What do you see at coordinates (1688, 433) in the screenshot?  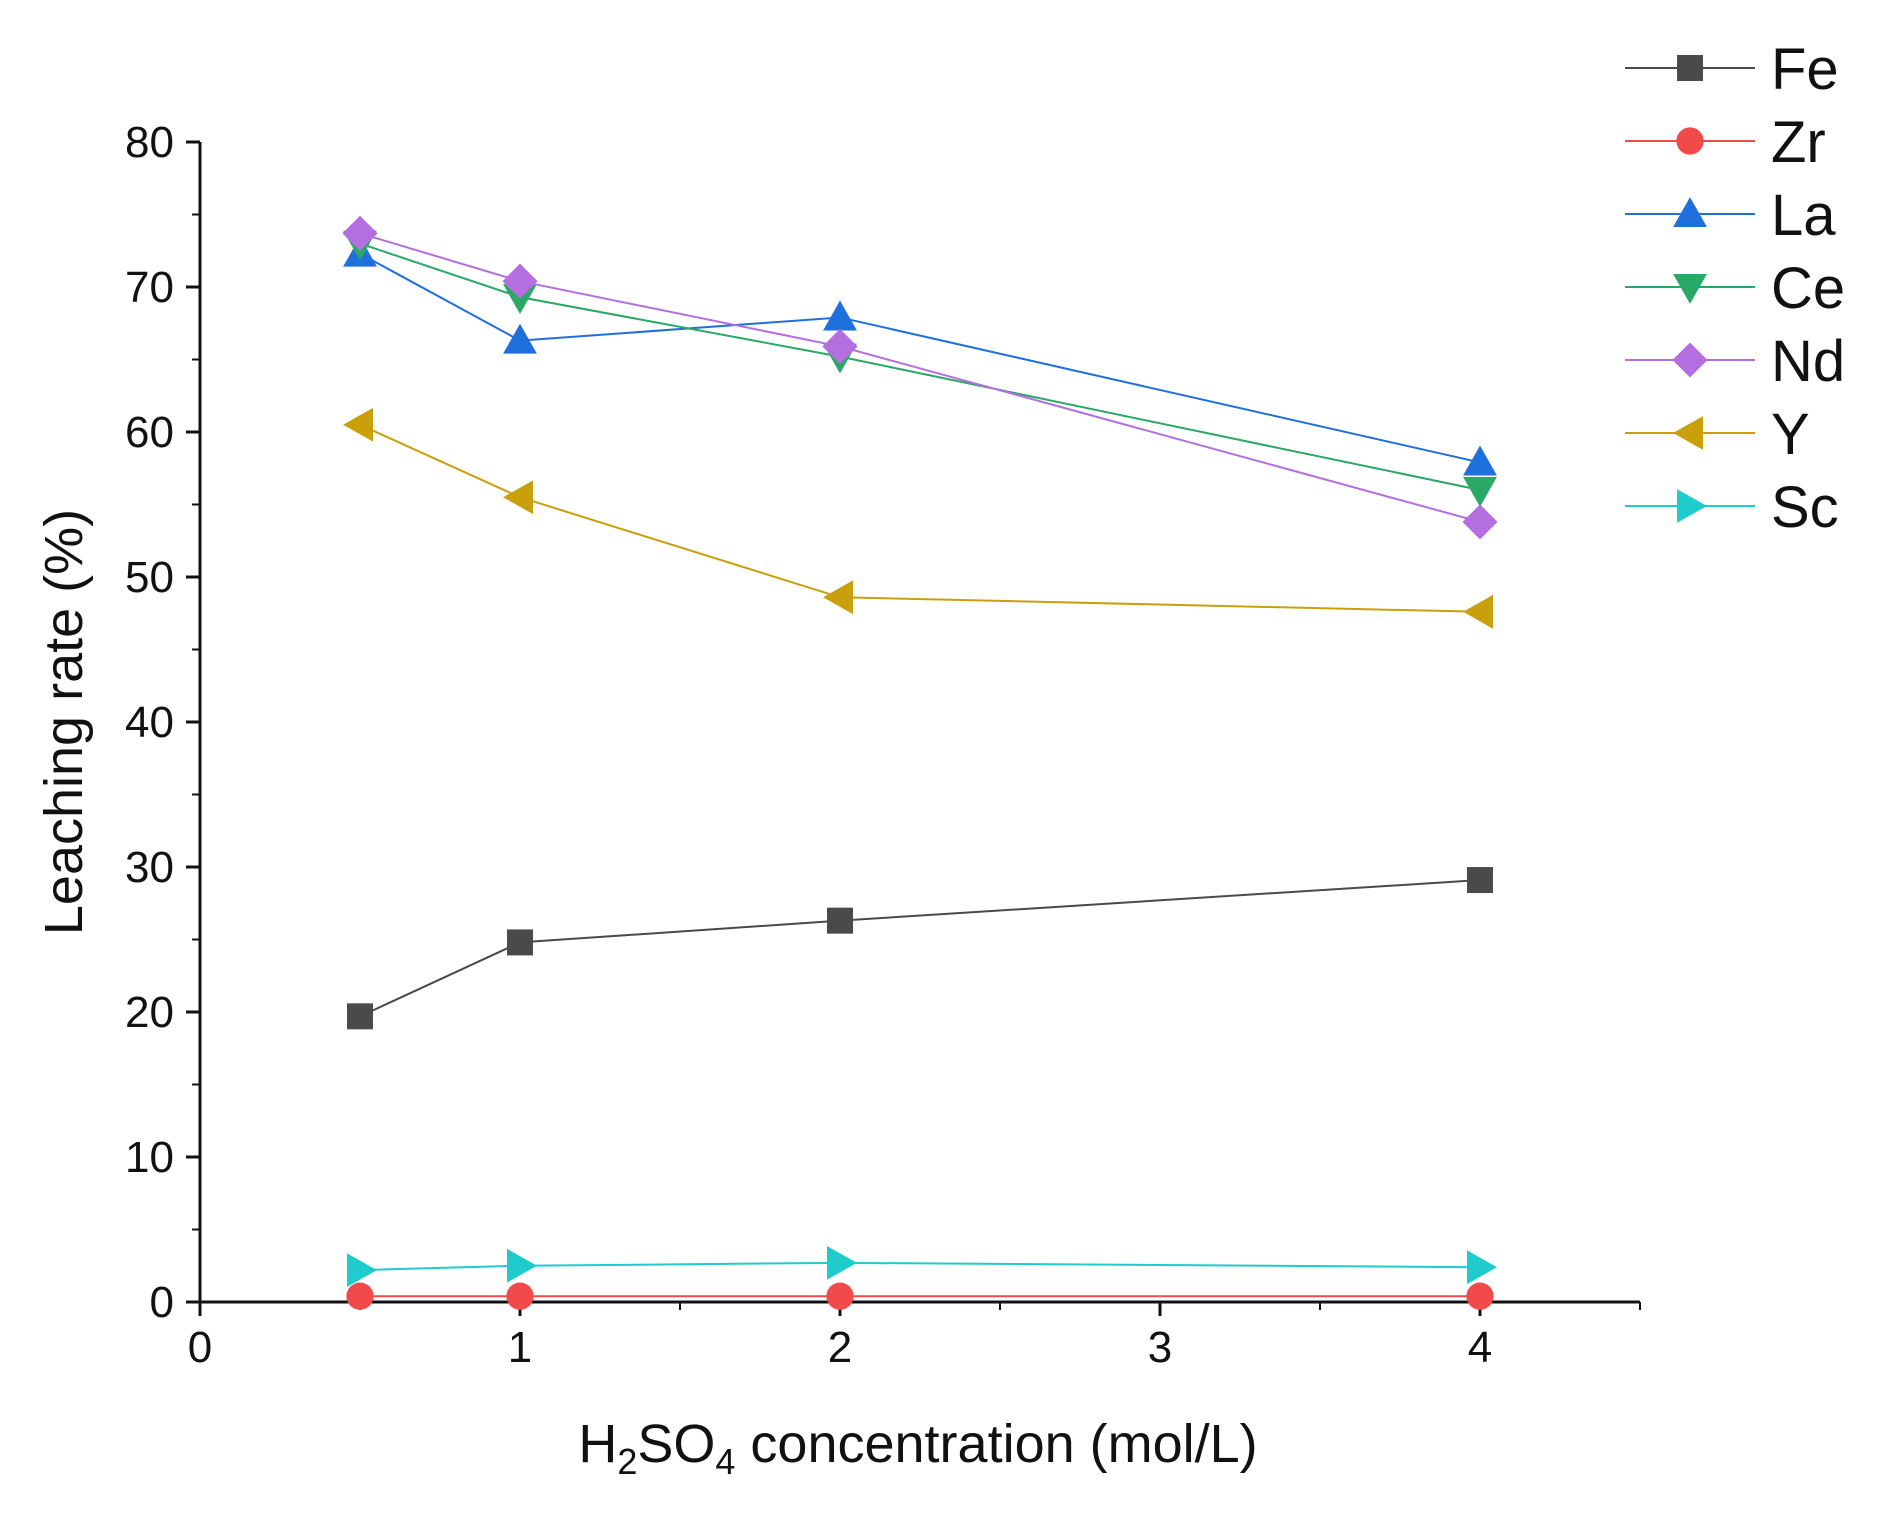 I see `legend-marker-y` at bounding box center [1688, 433].